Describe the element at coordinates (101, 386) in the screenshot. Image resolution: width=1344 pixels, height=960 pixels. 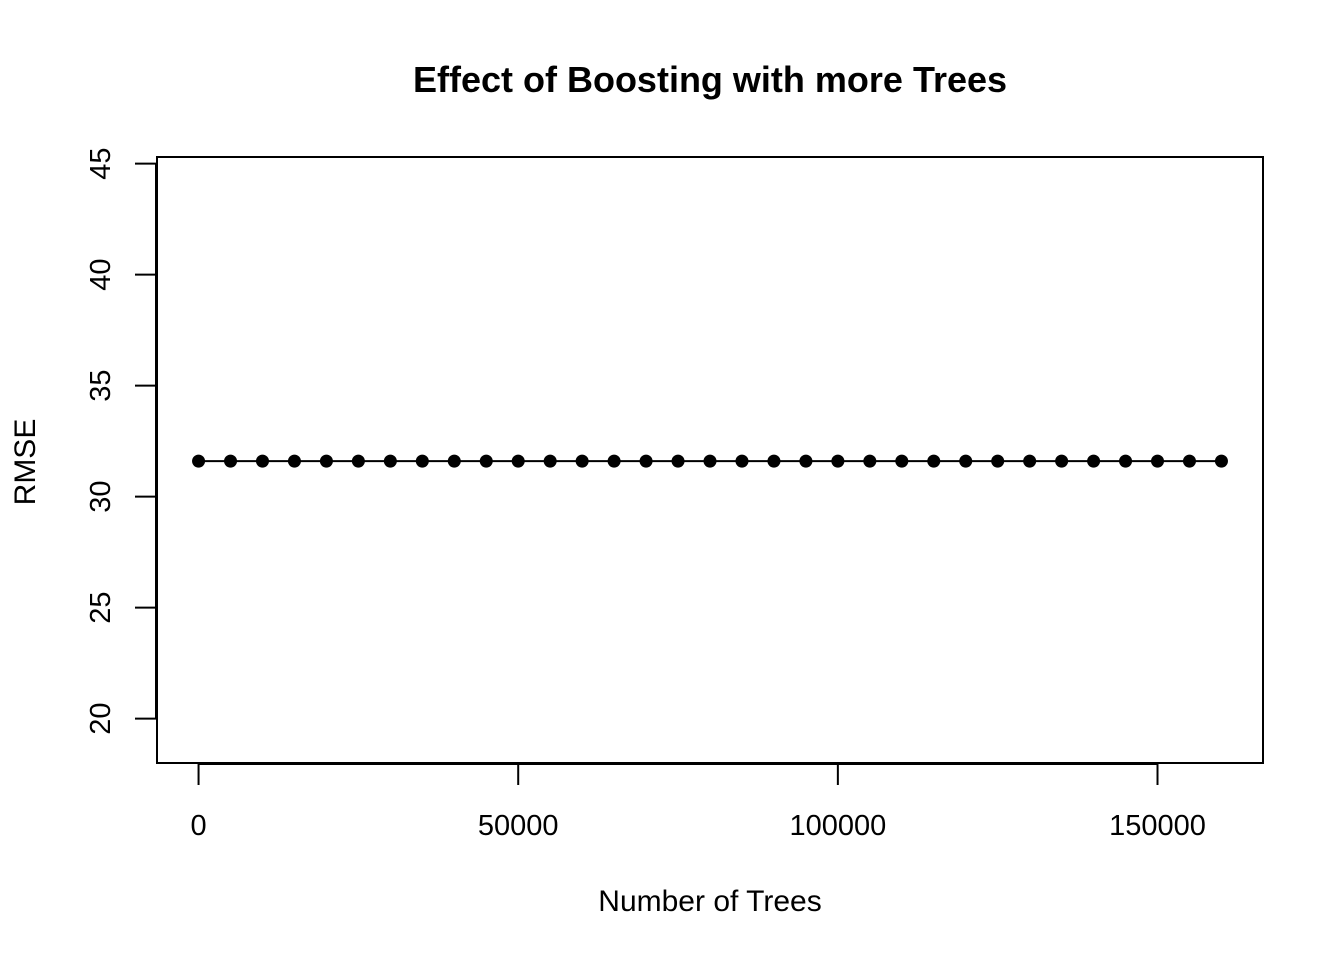
I see `y-tick-label: 35` at that location.